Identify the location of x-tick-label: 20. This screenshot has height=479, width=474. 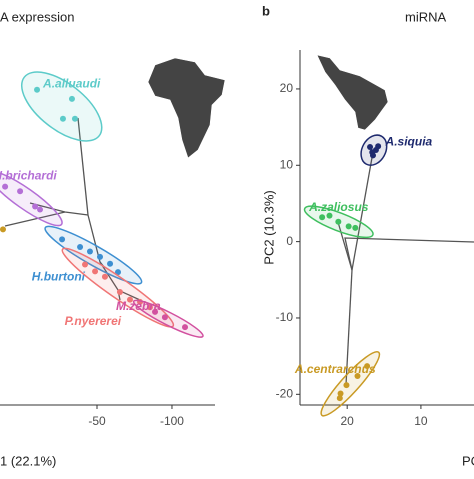
(348, 421).